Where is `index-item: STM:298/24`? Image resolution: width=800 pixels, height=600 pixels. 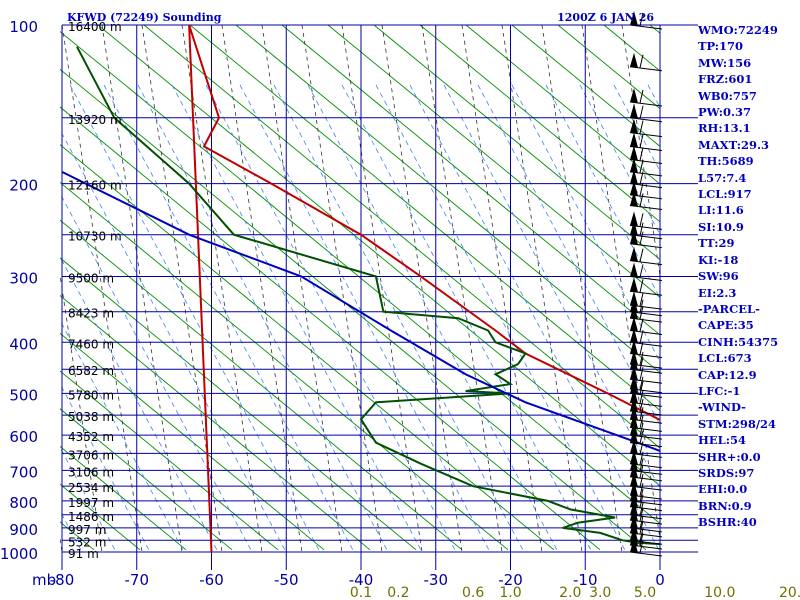 index-item: STM:298/24 is located at coordinates (737, 423).